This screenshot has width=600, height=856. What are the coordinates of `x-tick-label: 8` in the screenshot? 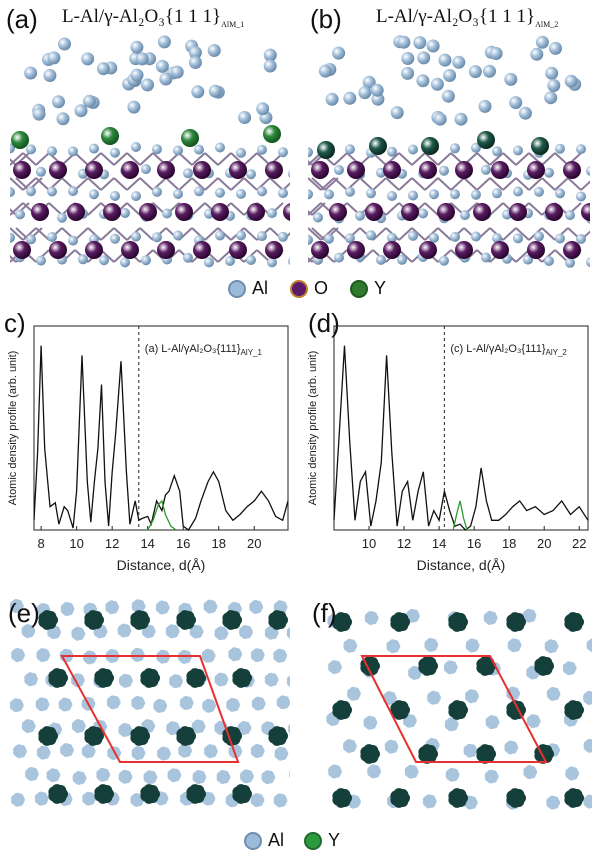 It's located at (40, 543).